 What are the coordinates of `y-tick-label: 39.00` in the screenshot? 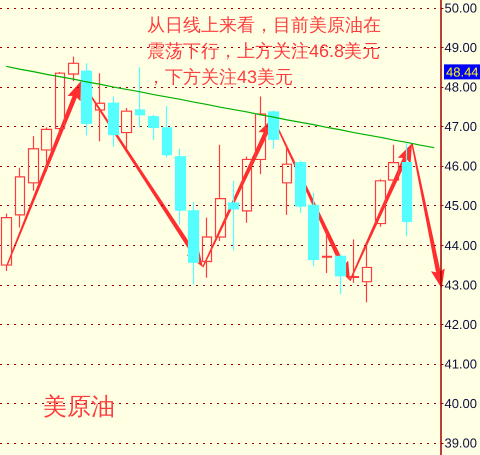 It's located at (461, 443).